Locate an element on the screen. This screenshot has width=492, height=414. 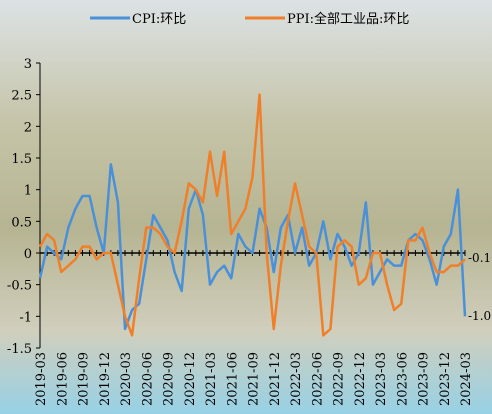
x-tick-label: 2023-03 is located at coordinates (381, 379).